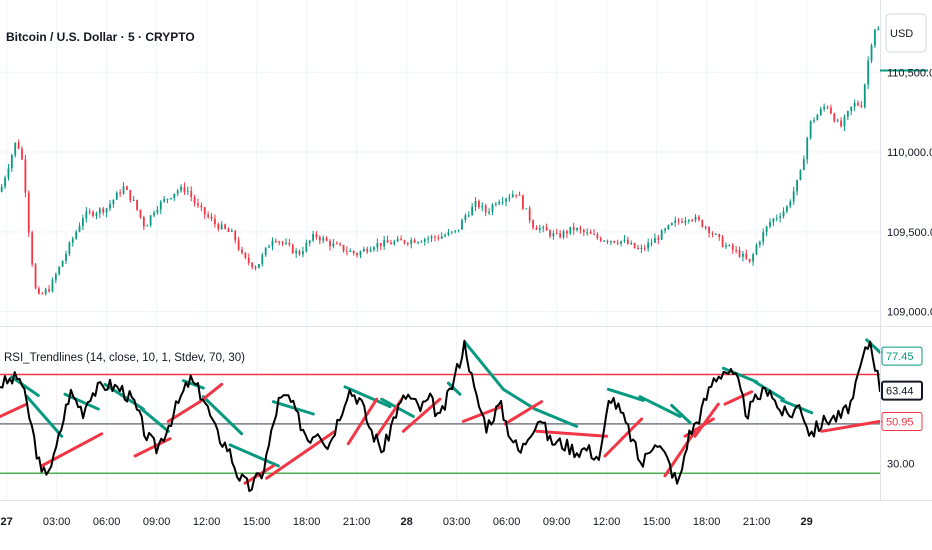 Image resolution: width=932 pixels, height=550 pixels. I want to click on time-tick-label: 27, so click(7, 522).